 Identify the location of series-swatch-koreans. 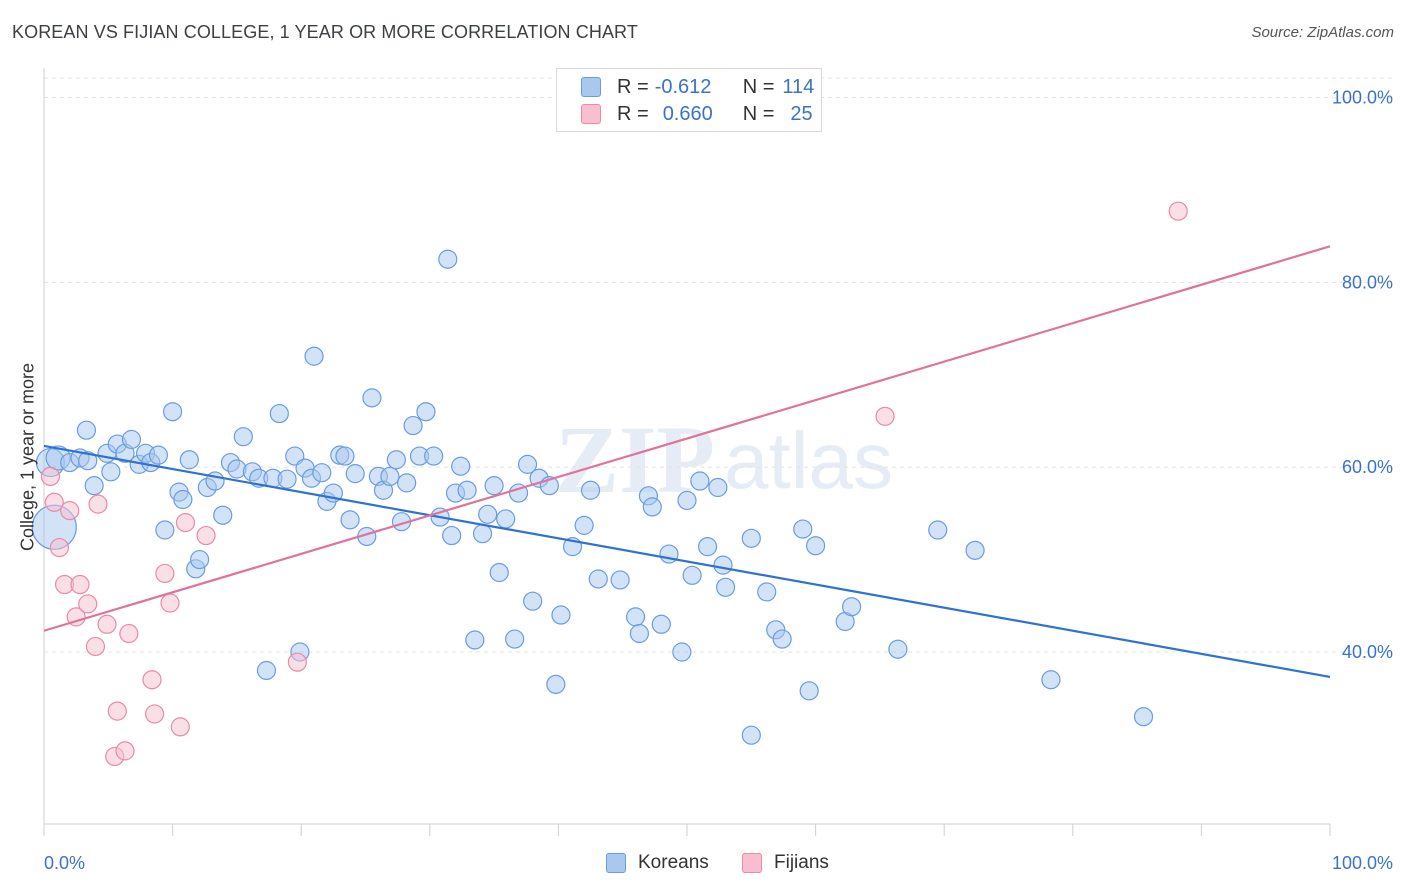
(616, 863).